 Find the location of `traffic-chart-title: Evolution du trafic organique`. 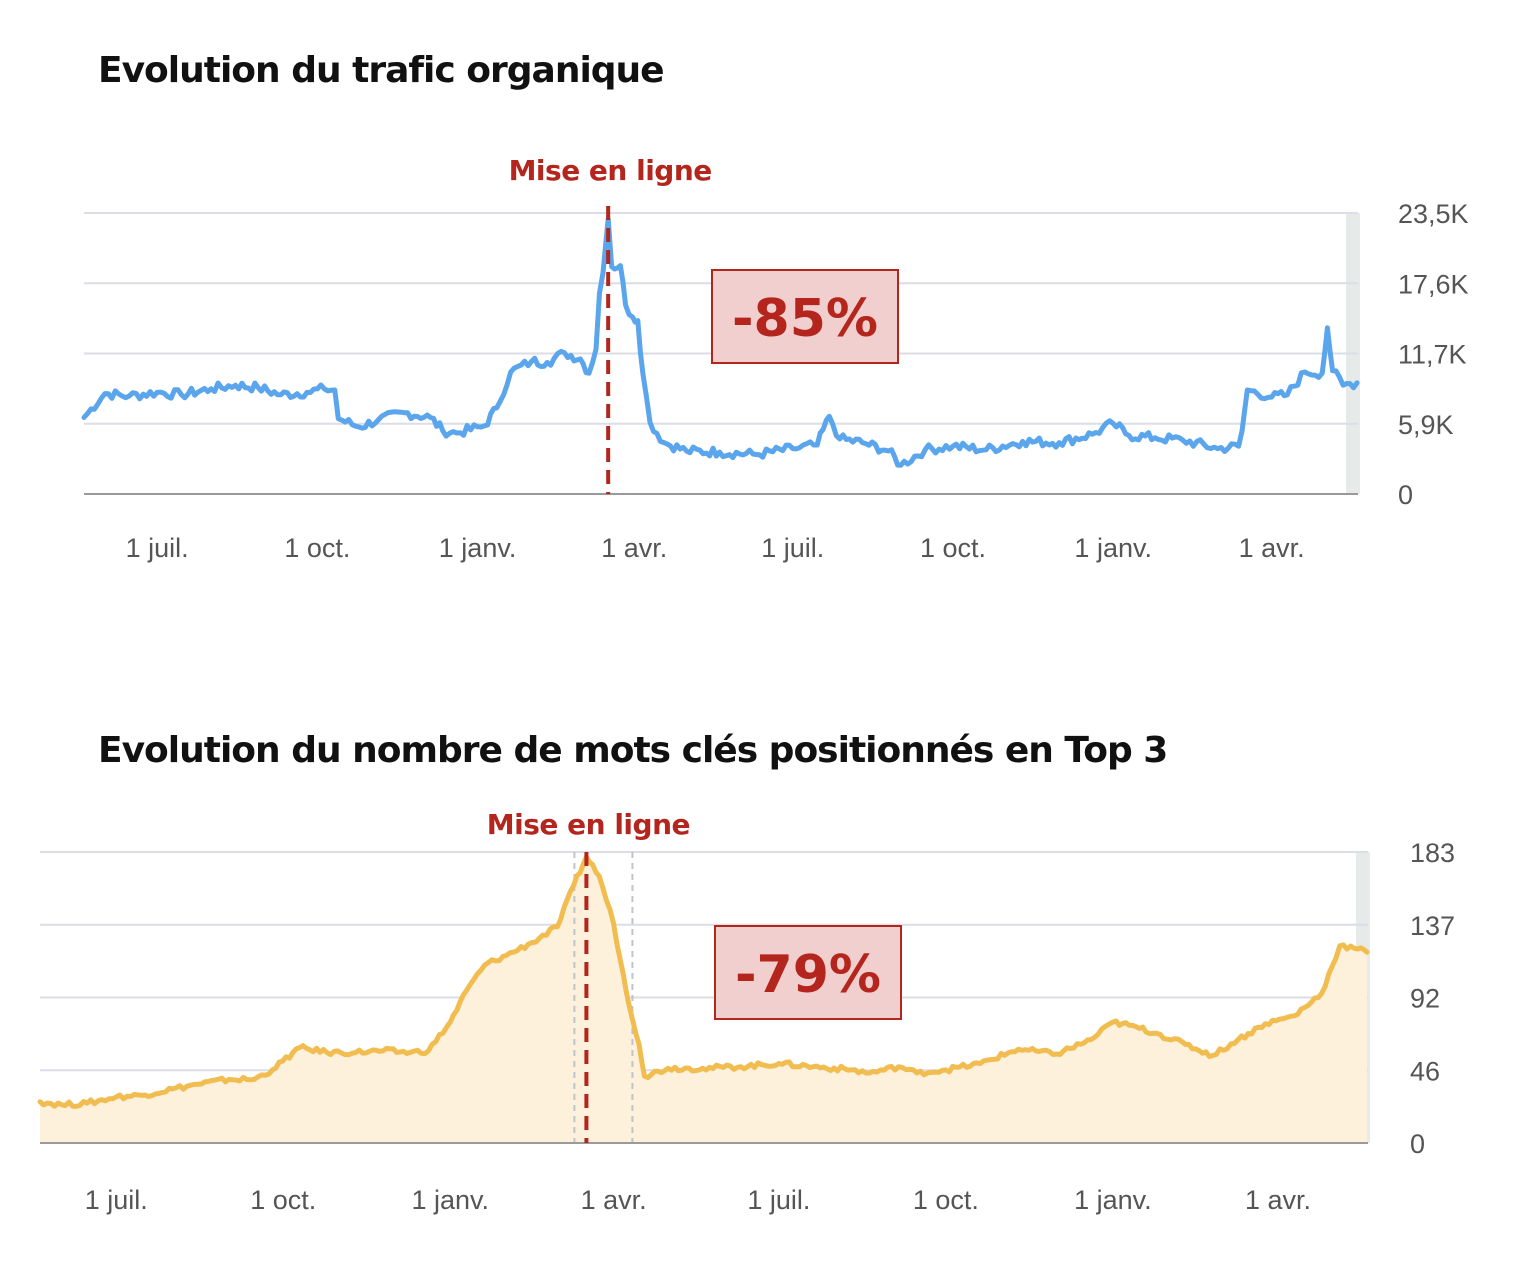

traffic-chart-title: Evolution du trafic organique is located at coordinates (381, 70).